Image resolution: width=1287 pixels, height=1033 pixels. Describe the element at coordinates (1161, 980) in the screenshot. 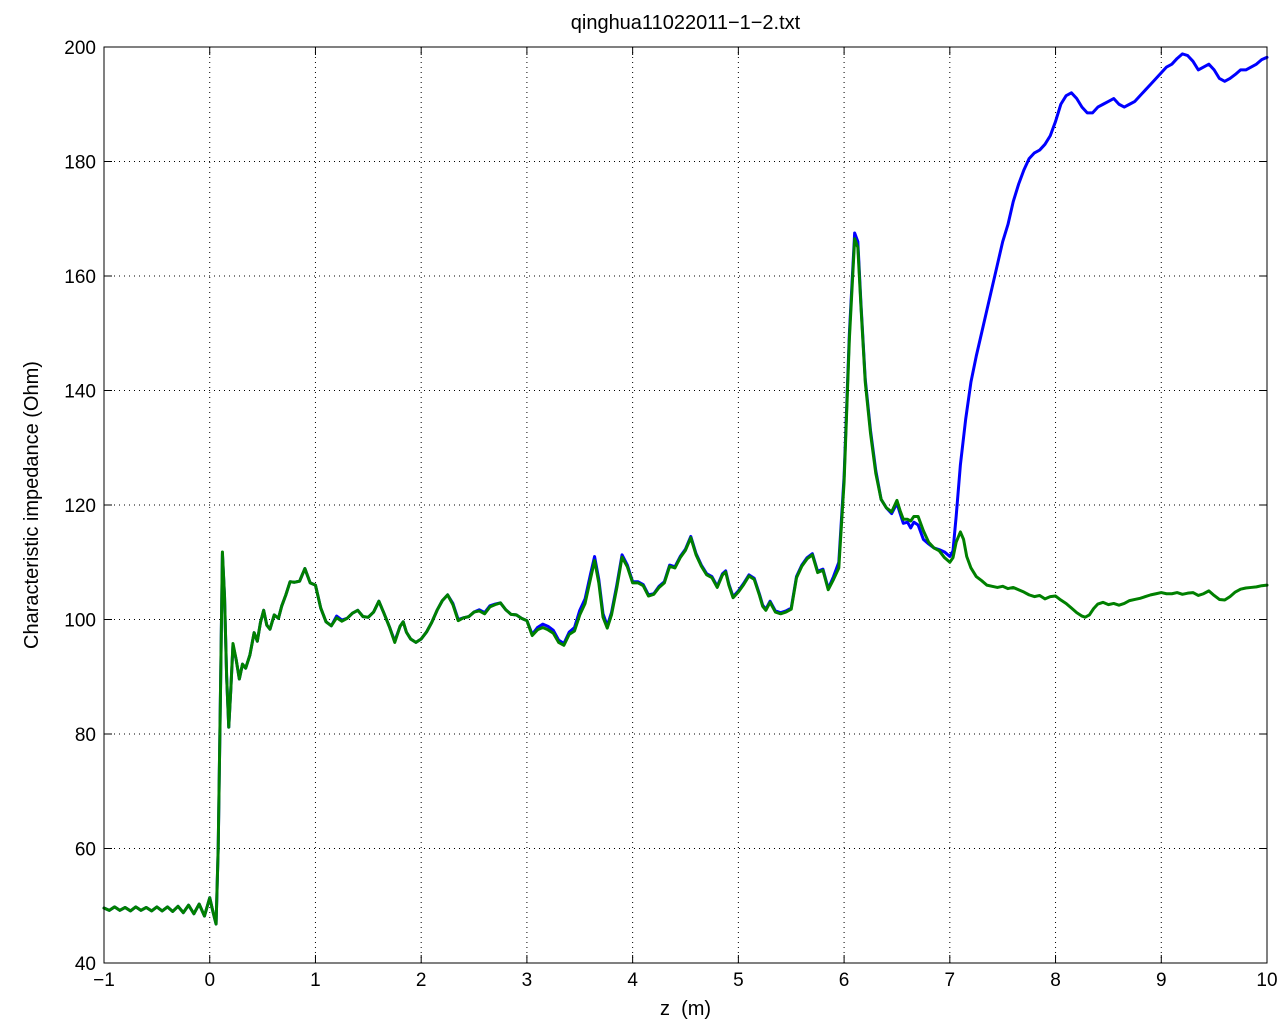

I see `x-tick-label: 9` at that location.